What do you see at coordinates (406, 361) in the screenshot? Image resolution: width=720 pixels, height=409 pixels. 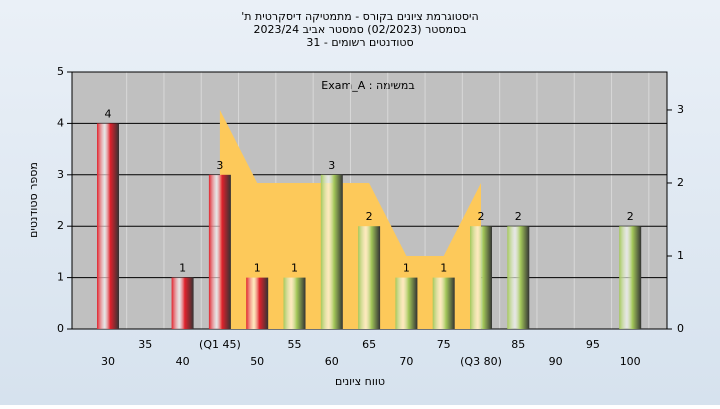 I see `x-tick-label: 70` at bounding box center [406, 361].